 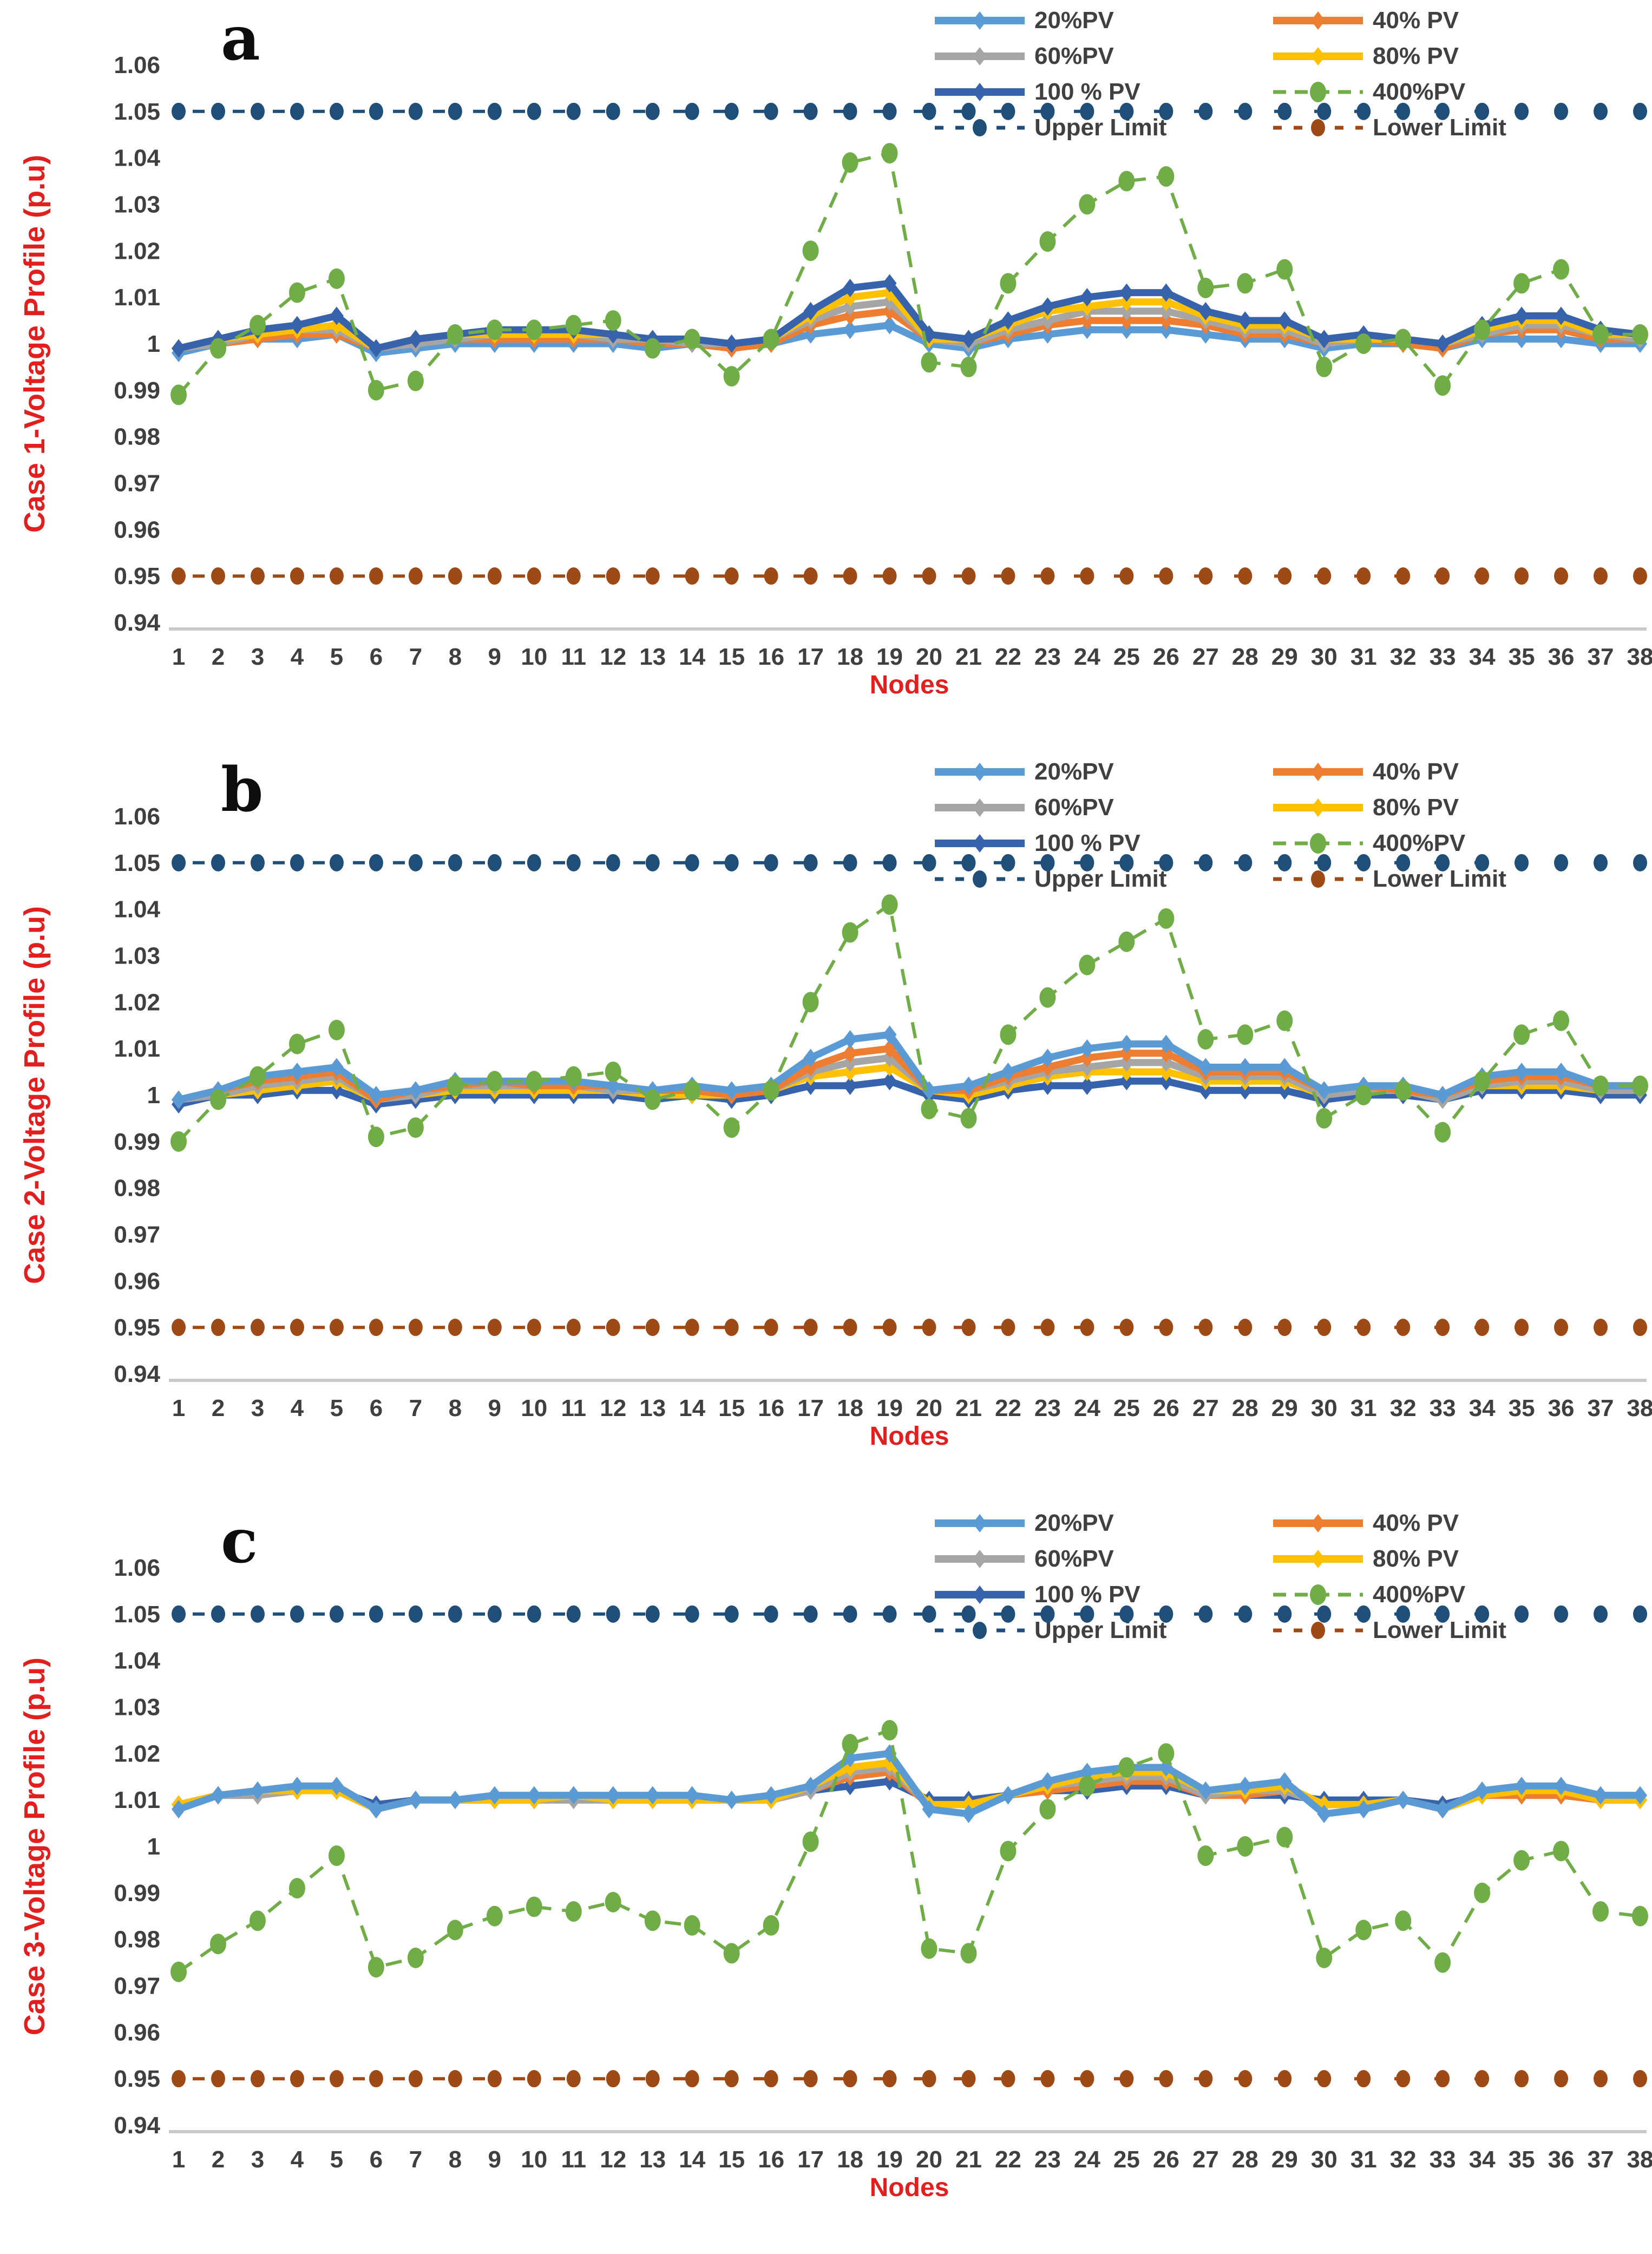 What do you see at coordinates (1087, 2159) in the screenshot?
I see `x-tick-label: 24` at bounding box center [1087, 2159].